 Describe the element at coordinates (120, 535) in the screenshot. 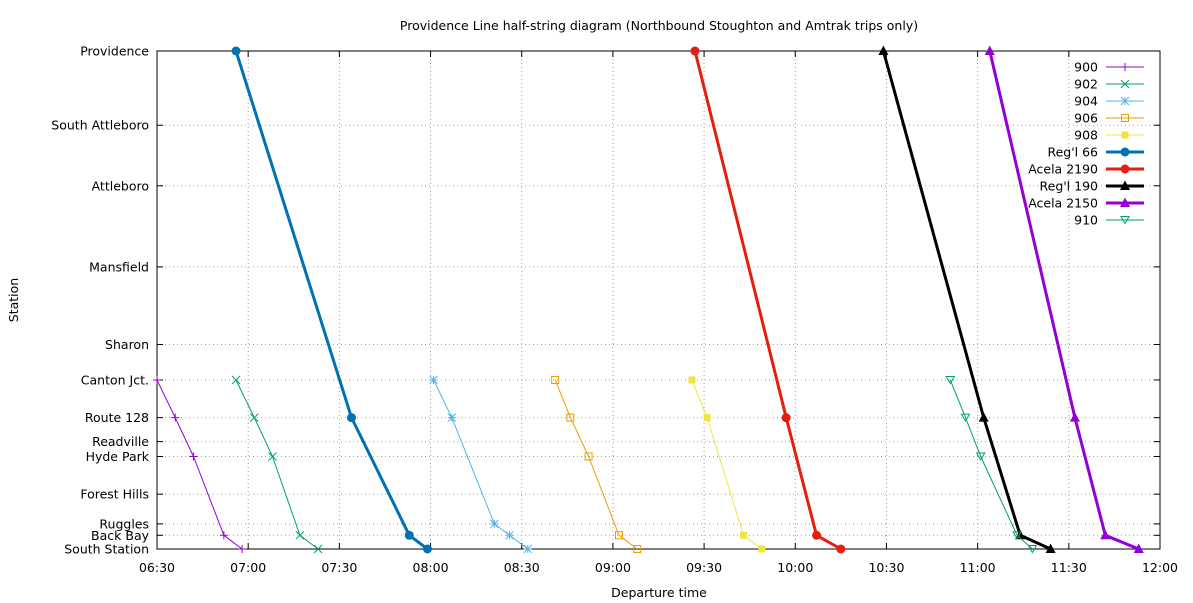

I see `y-tick-label: Back Bay` at that location.